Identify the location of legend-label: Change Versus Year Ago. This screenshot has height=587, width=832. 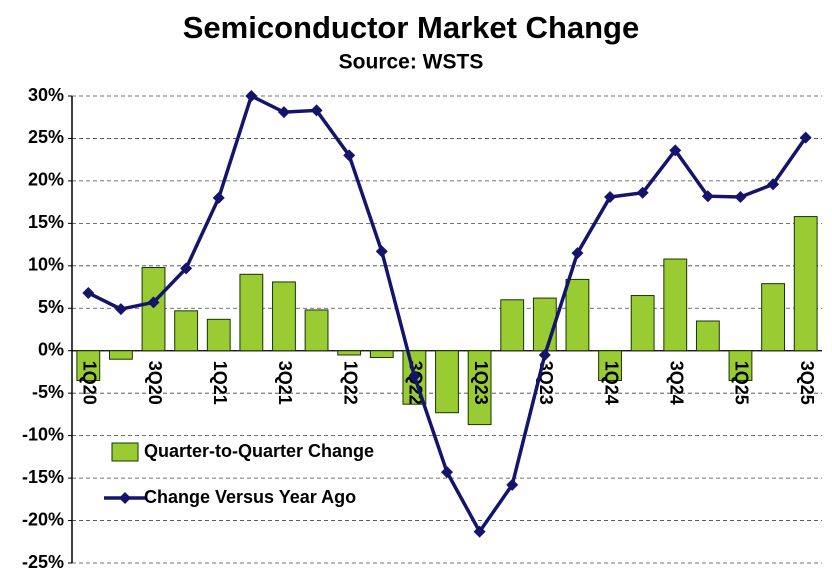
(250, 497).